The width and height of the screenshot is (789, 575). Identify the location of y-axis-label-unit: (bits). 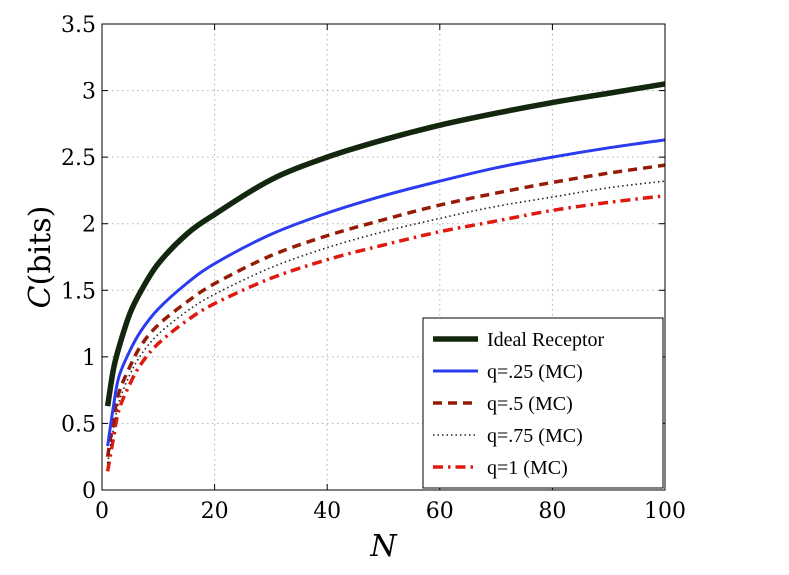
(40, 246).